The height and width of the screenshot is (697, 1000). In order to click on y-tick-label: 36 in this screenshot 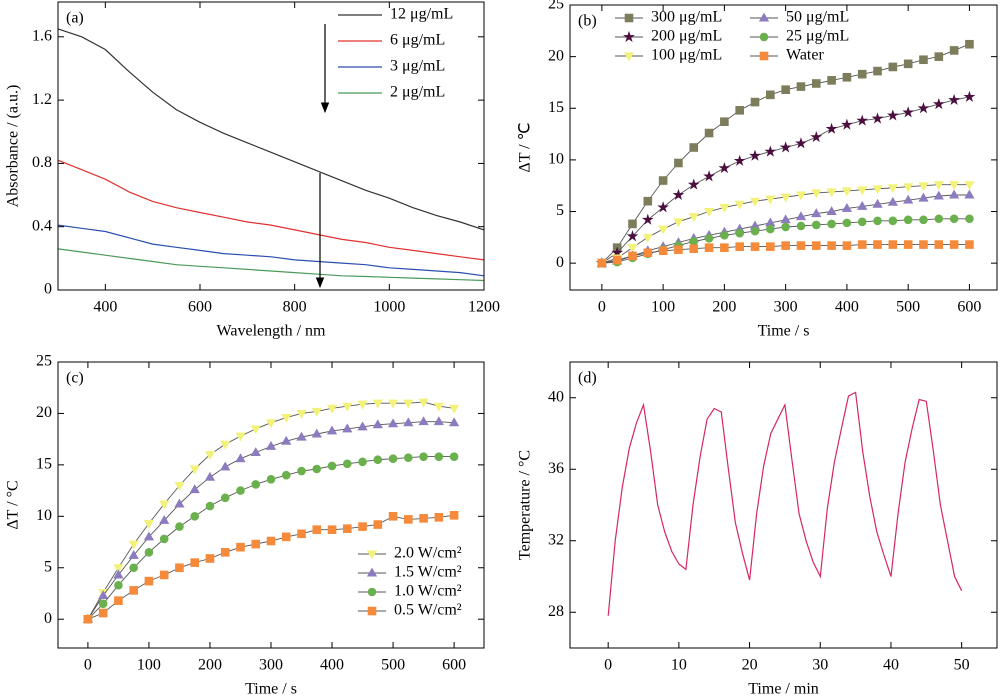, I will do `click(556, 468)`.